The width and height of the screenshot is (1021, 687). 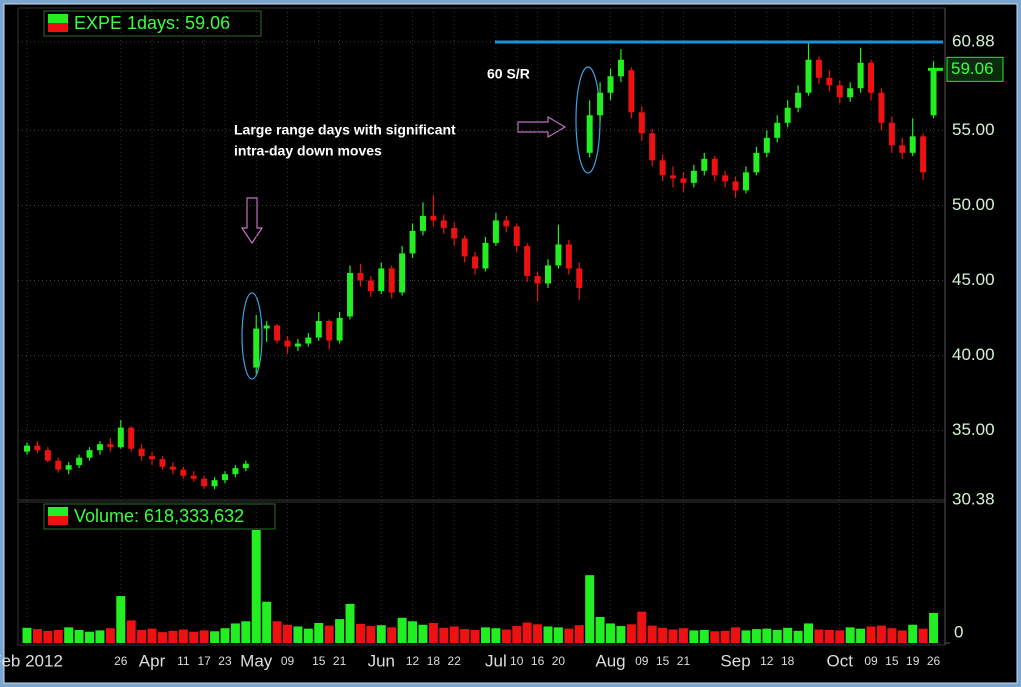 What do you see at coordinates (252, 221) in the screenshot?
I see `down-arrow` at bounding box center [252, 221].